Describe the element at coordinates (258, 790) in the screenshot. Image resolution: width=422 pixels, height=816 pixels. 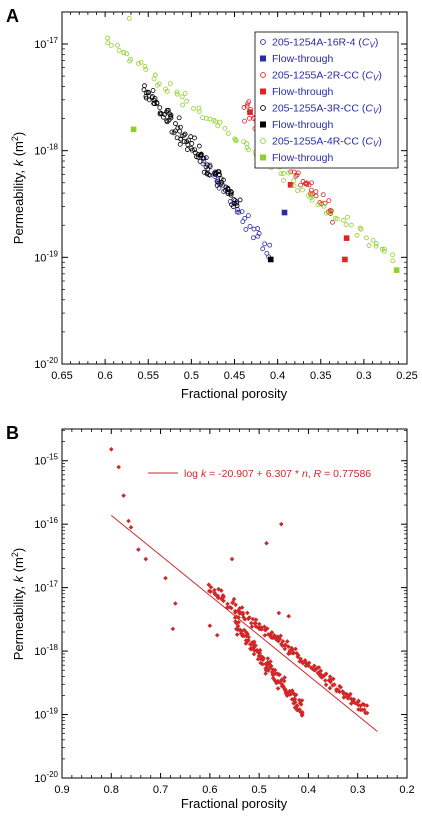
I see `x-tick-label: 0.5` at that location.